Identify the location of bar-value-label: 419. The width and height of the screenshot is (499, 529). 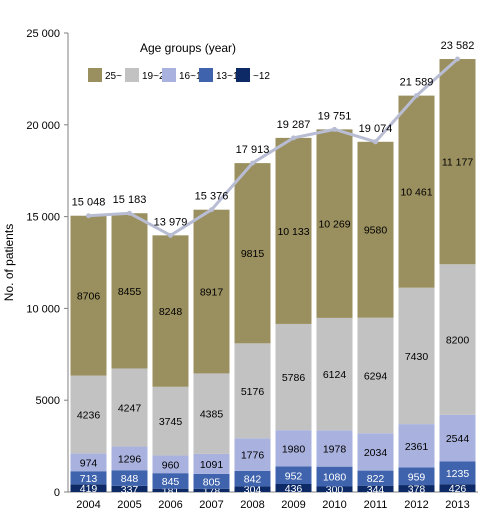
(89, 489).